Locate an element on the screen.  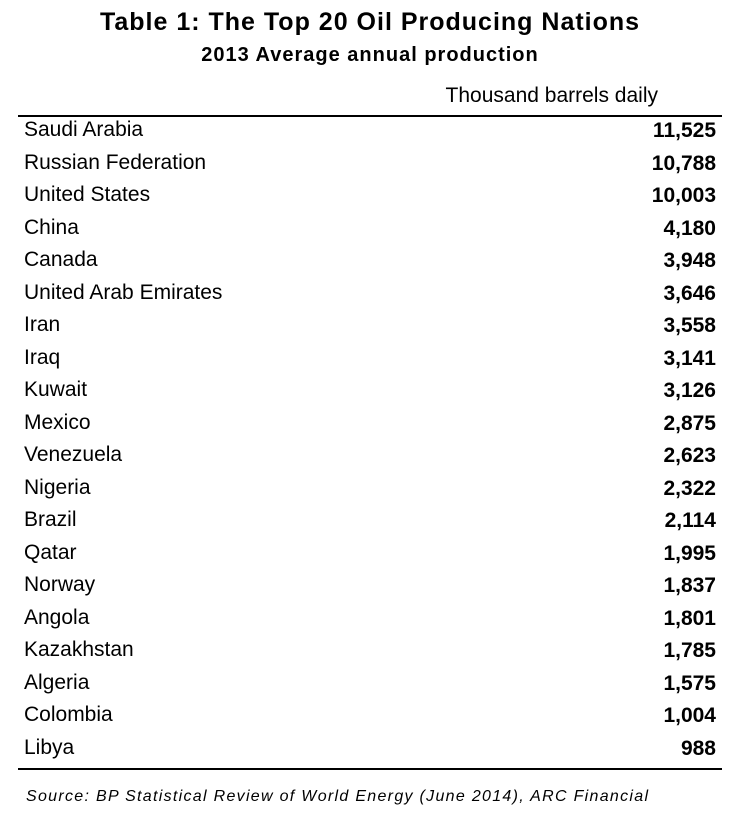
table-row: China 4,180 is located at coordinates (370, 231).